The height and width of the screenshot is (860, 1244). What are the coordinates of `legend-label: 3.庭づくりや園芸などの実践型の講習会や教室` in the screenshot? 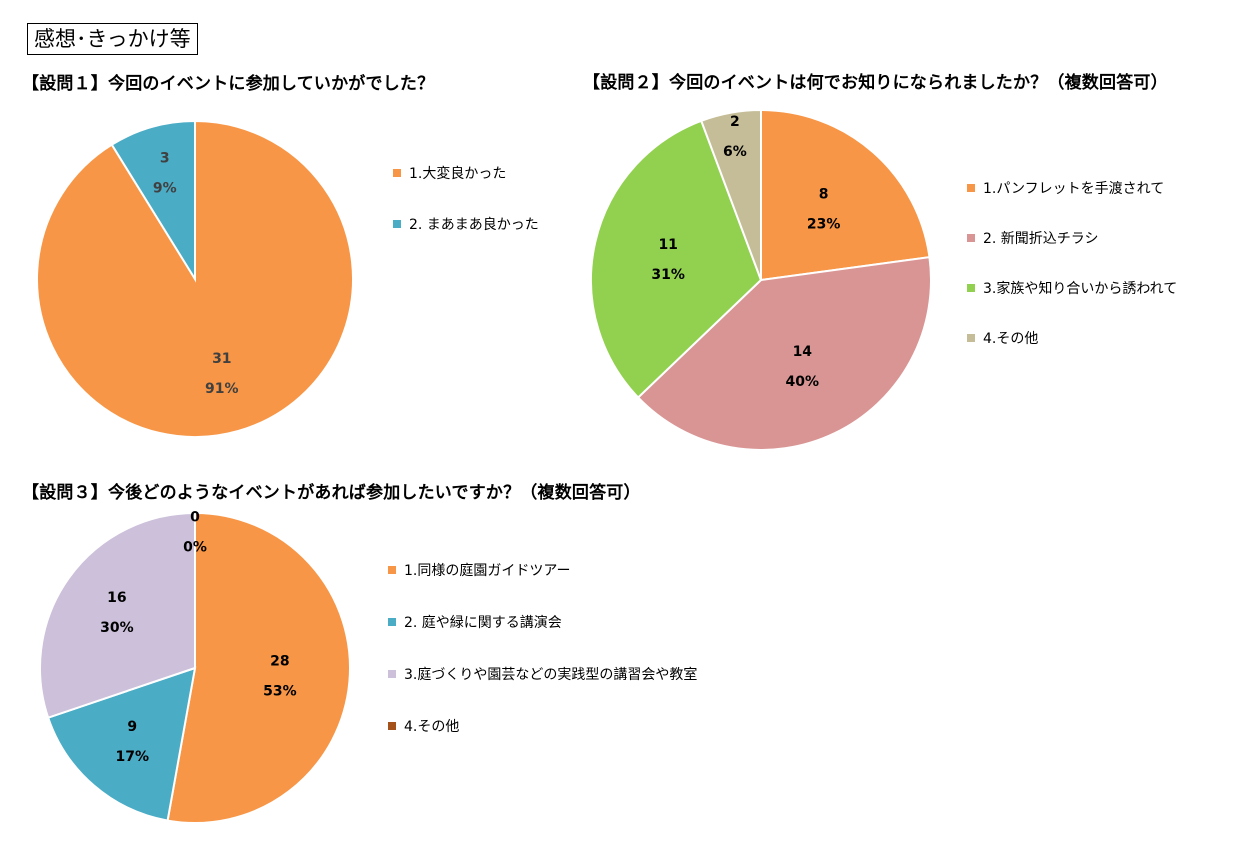 It's located at (551, 675).